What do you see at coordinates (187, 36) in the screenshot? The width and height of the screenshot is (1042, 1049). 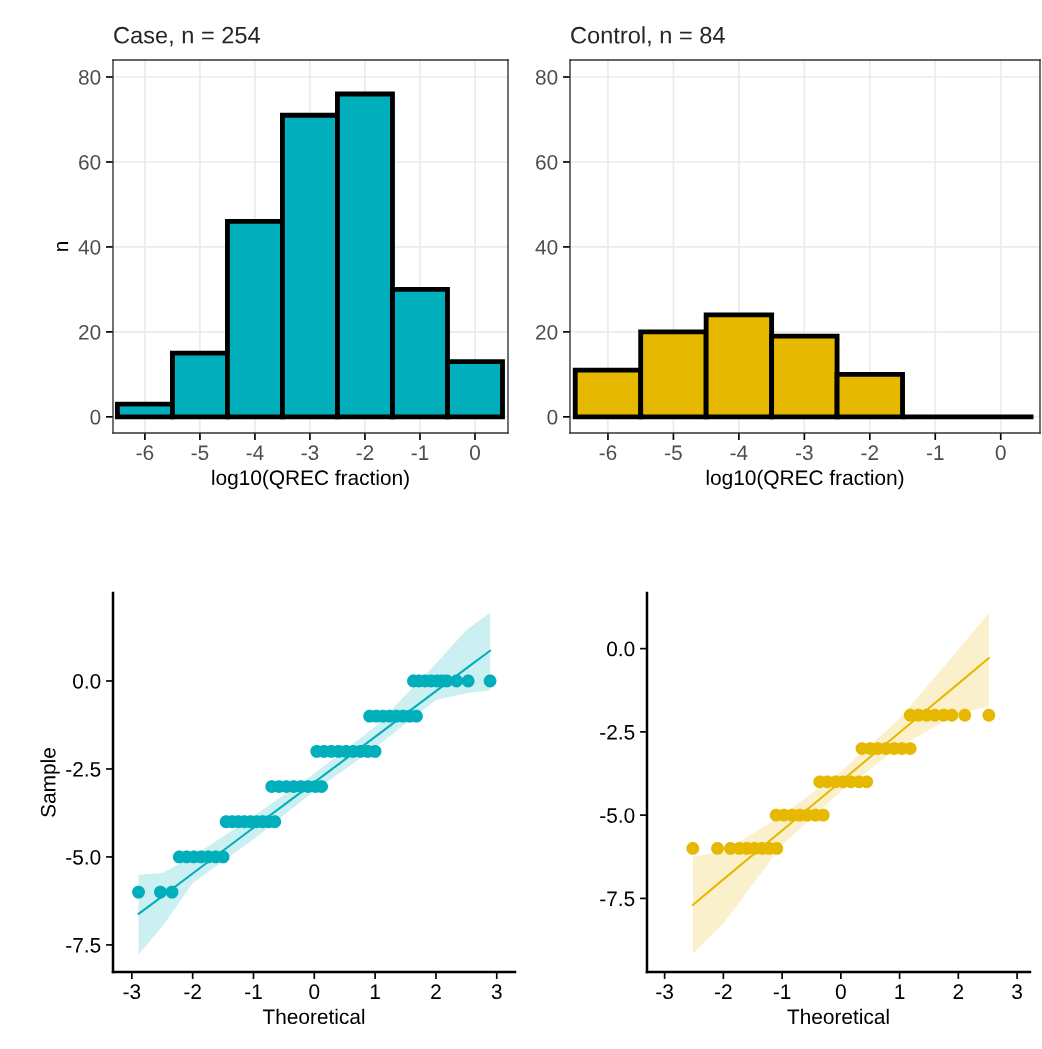 I see `chart-title: Case, n = 254` at bounding box center [187, 36].